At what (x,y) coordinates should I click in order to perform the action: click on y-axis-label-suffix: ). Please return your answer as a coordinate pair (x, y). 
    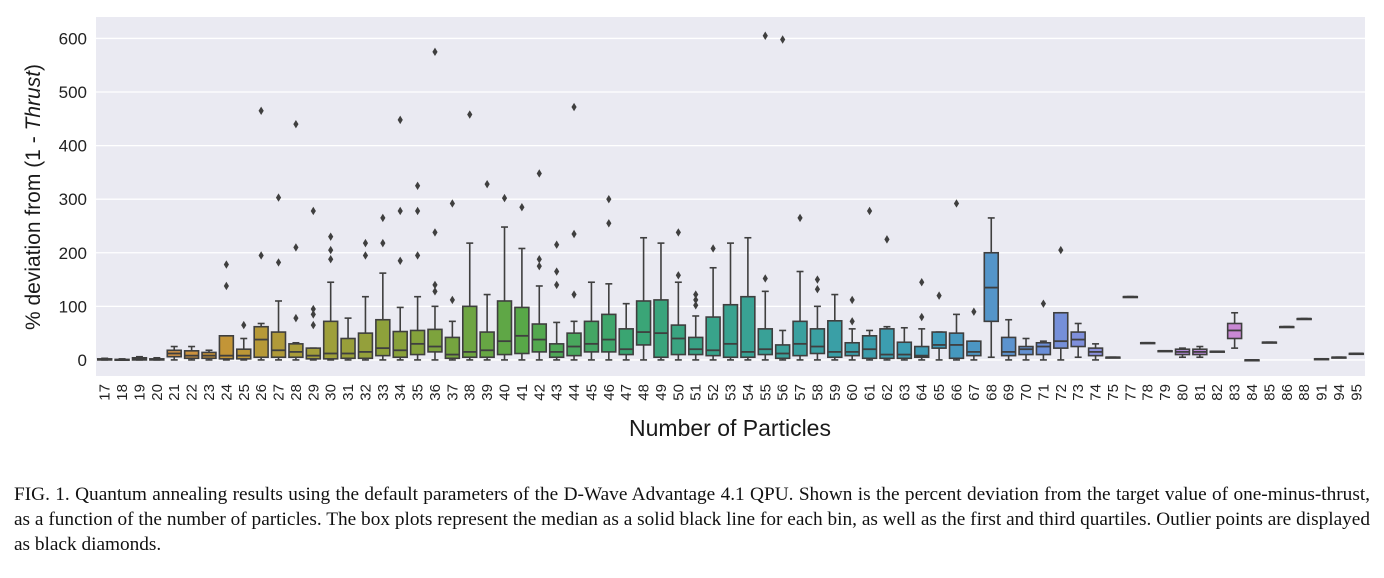
    Looking at the image, I should click on (33, 67).